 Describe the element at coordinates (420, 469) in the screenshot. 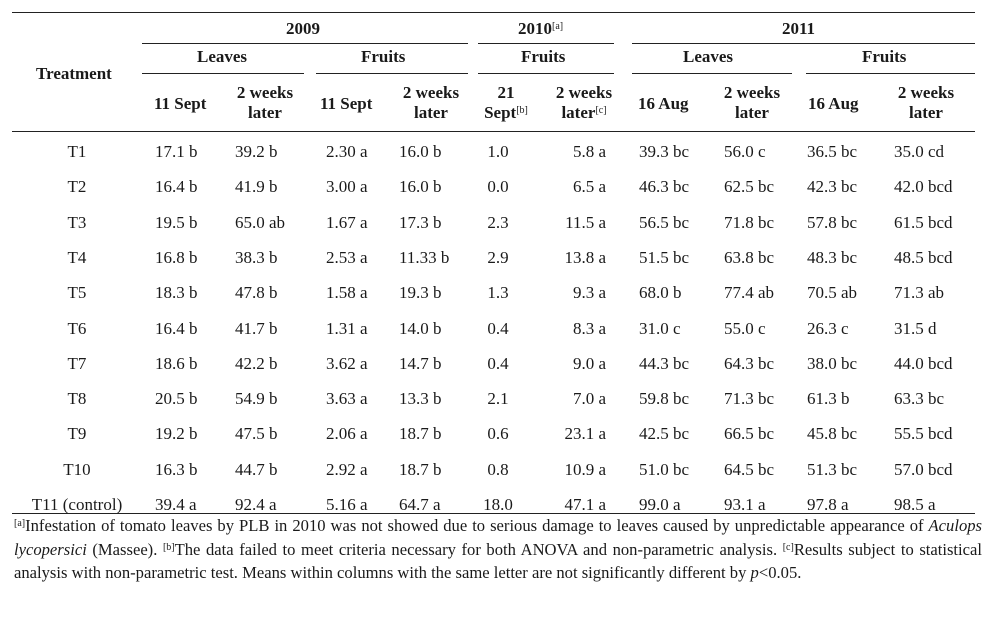

I see `table-cell-fruits-2009-2-weeks-later: 18.7 b` at that location.